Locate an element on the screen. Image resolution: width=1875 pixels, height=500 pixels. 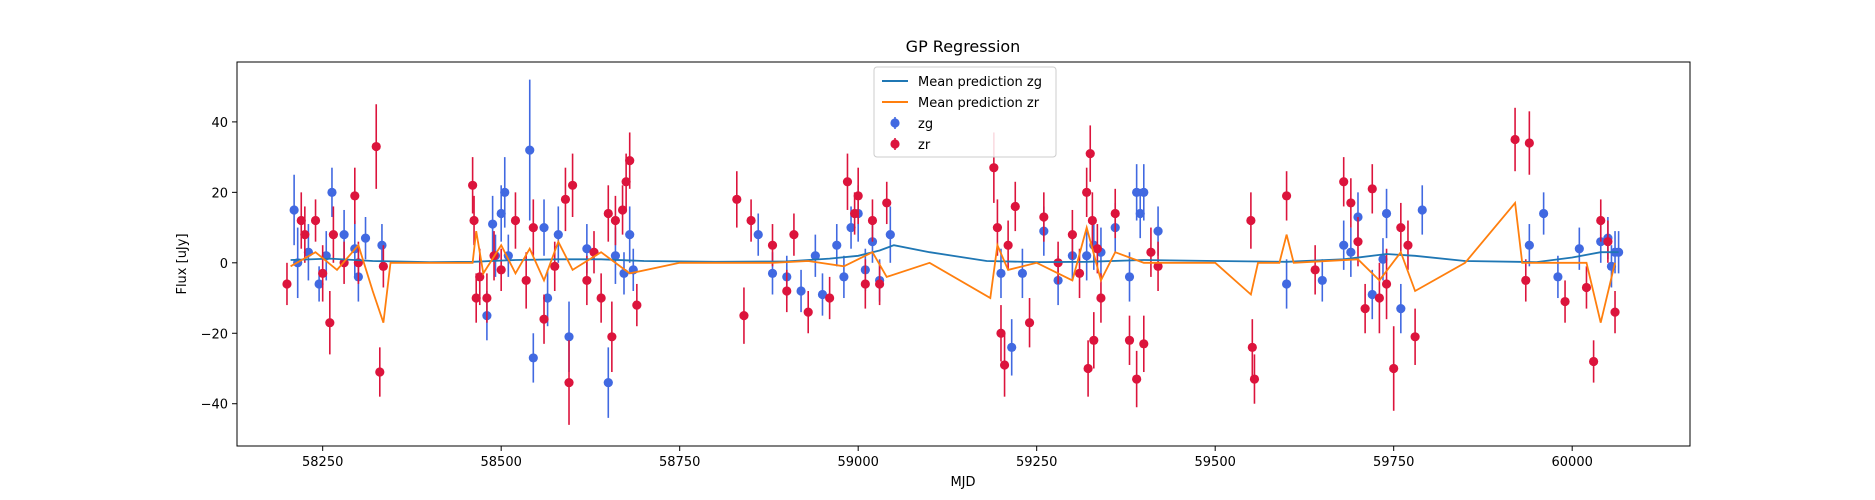
x-tick-label: 59750 is located at coordinates (1393, 462).